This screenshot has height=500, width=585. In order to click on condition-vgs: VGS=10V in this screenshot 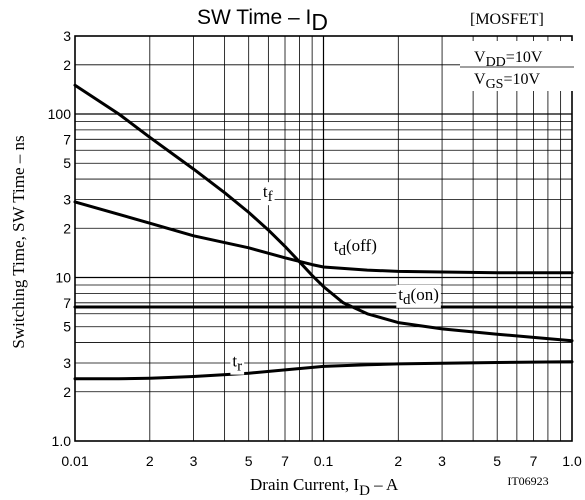, I will do `click(507, 81)`.